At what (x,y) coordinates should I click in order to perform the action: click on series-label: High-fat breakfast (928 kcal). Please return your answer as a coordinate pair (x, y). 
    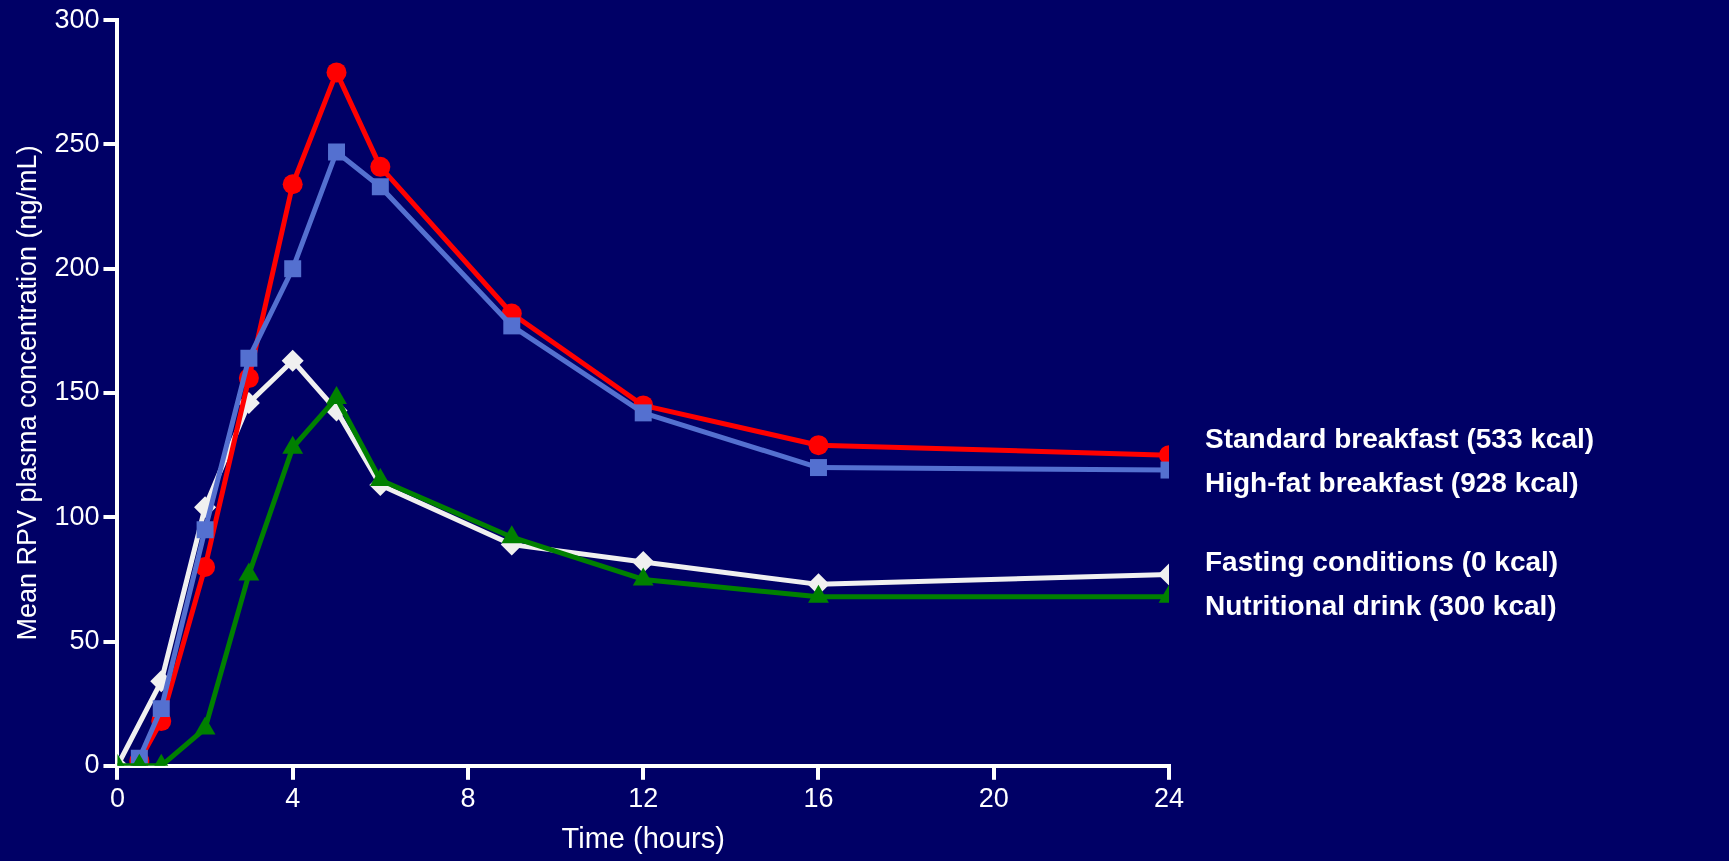
    Looking at the image, I should click on (1392, 483).